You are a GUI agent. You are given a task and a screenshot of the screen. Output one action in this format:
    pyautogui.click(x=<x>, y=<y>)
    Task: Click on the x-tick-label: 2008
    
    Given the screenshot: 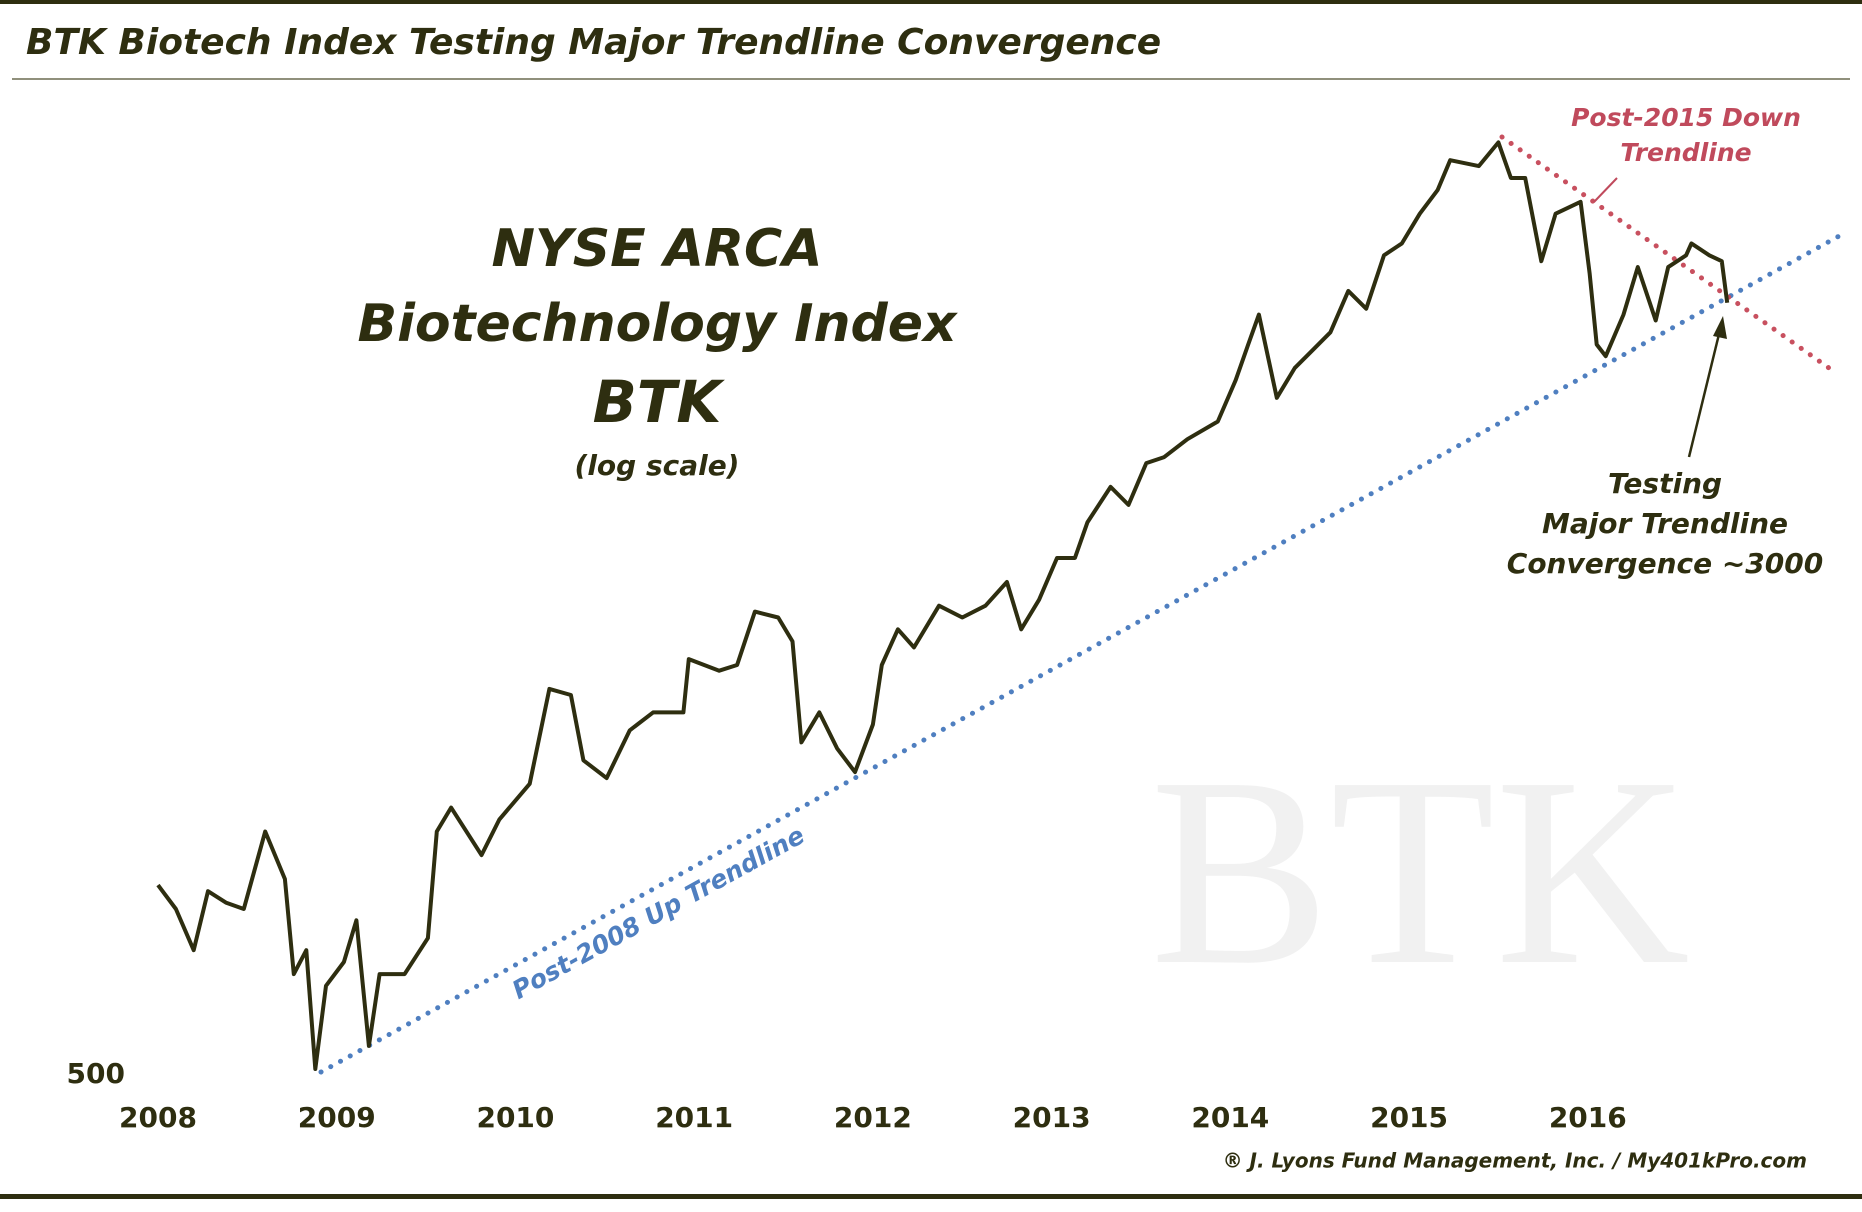 What is the action you would take?
    pyautogui.click(x=158, y=1117)
    